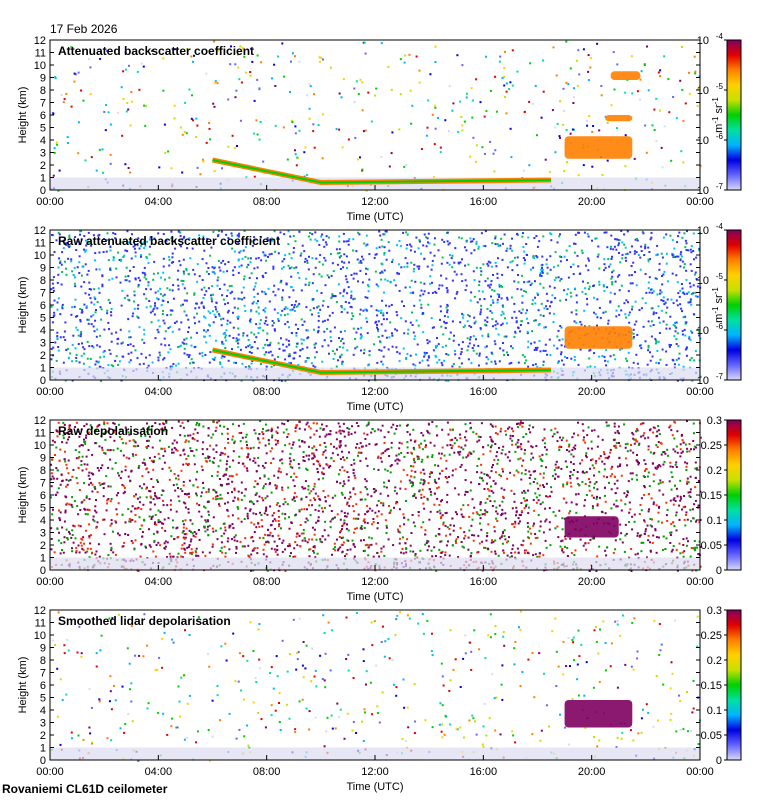  What do you see at coordinates (144, 621) in the screenshot?
I see `panel-title: Smoothed lidar depolarisation` at bounding box center [144, 621].